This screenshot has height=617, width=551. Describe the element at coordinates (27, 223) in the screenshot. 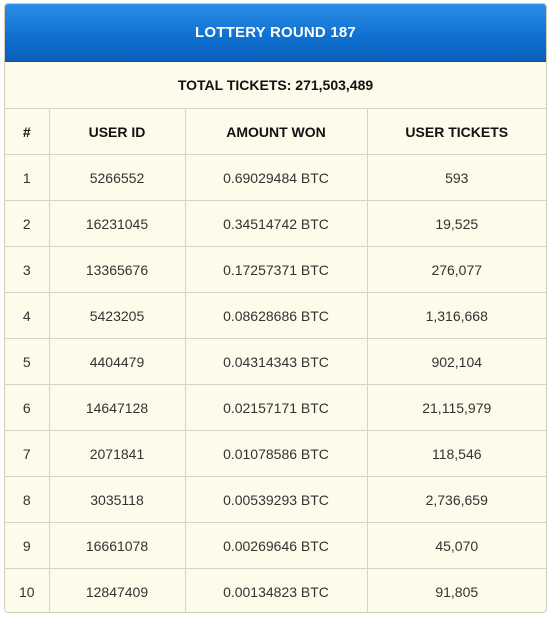

I see `rank-cell: 2` at that location.